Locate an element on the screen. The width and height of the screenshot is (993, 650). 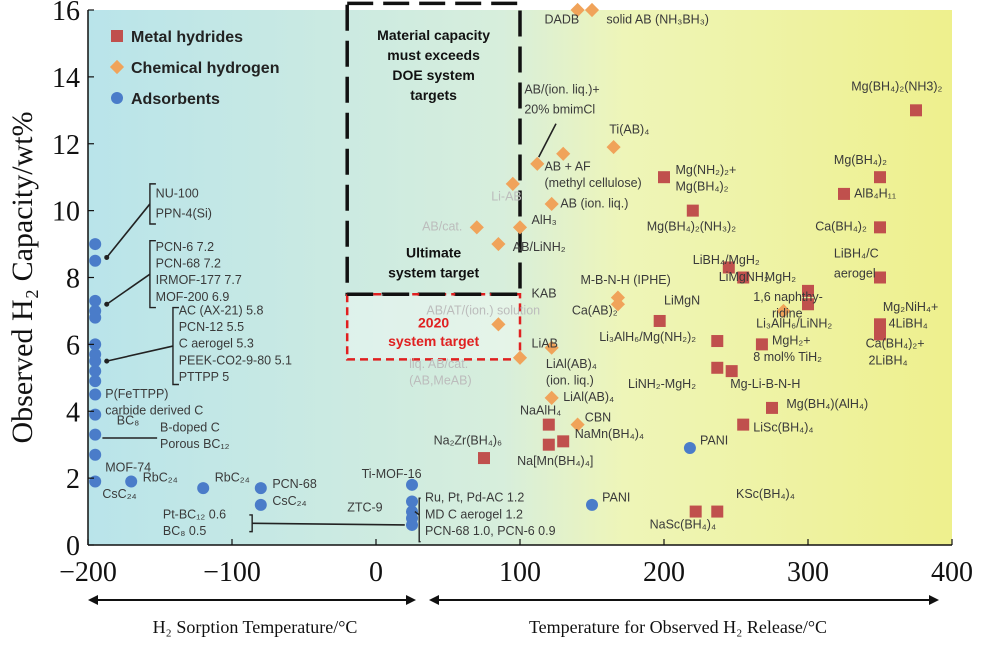
point-label: CsC₂₄ is located at coordinates (119, 494).